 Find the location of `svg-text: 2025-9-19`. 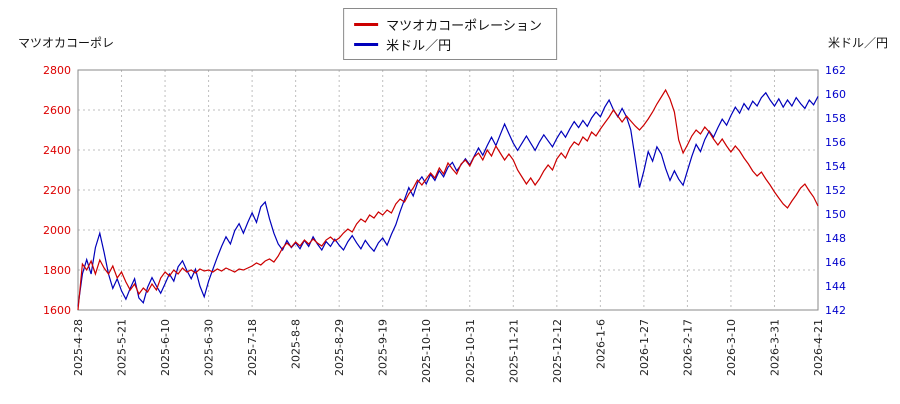

svg-text: 2025-9-19 is located at coordinates (383, 347).